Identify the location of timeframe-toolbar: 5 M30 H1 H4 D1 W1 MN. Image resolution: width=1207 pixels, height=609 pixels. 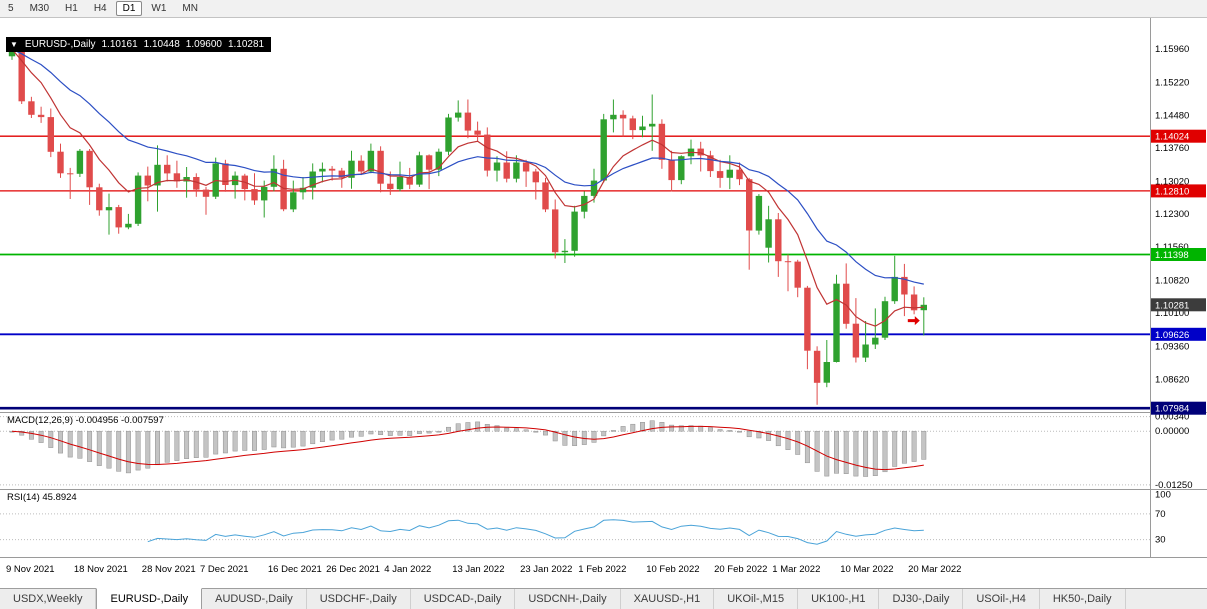
(603, 9).